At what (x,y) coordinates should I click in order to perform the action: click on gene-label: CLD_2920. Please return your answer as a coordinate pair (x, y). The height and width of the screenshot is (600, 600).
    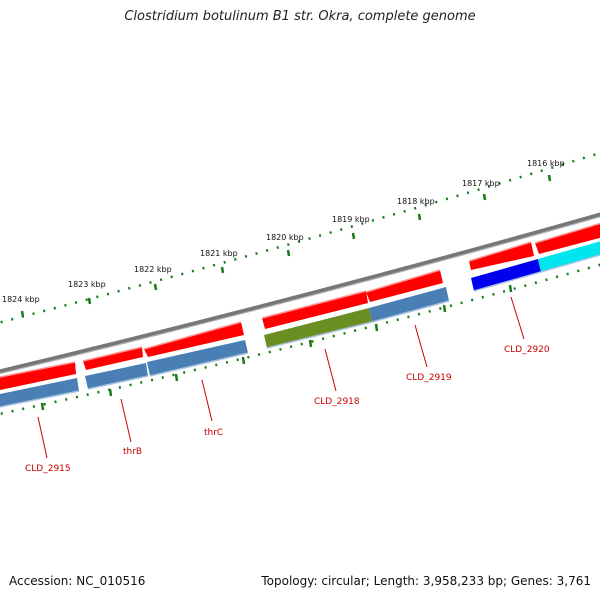
    Looking at the image, I should click on (527, 350).